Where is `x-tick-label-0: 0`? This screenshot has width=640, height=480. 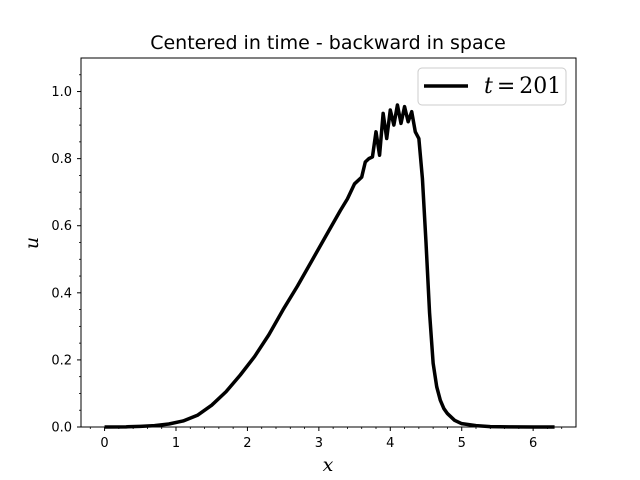
x-tick-label-0: 0 is located at coordinates (104, 443).